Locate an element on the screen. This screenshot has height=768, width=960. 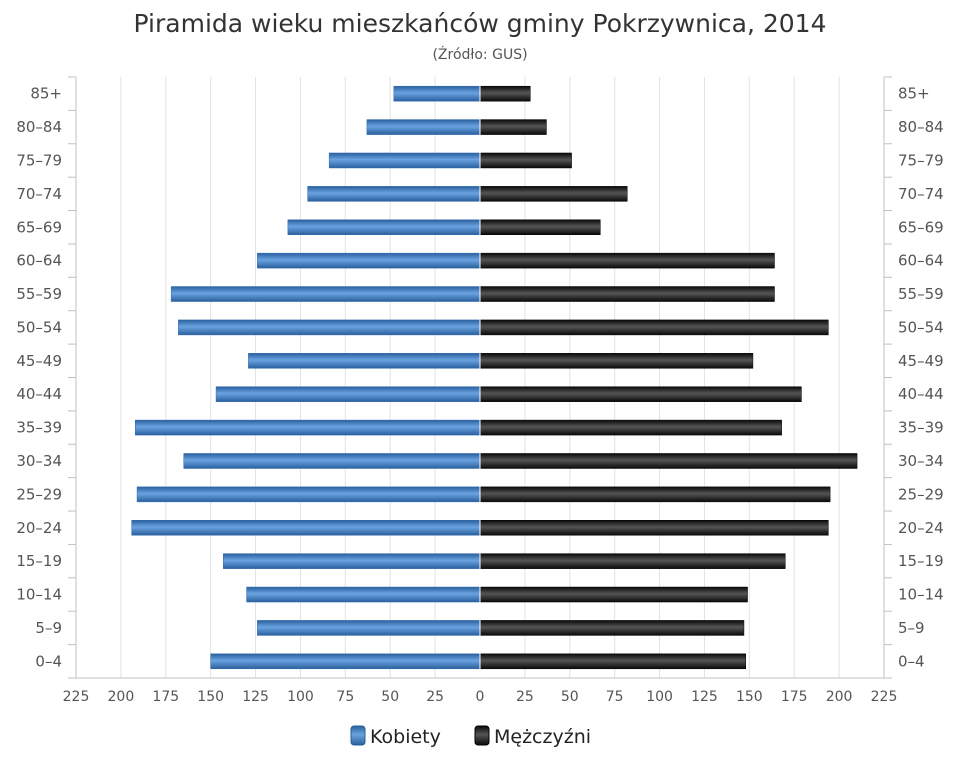
legend-label-kobiety: Kobiety is located at coordinates (405, 737).